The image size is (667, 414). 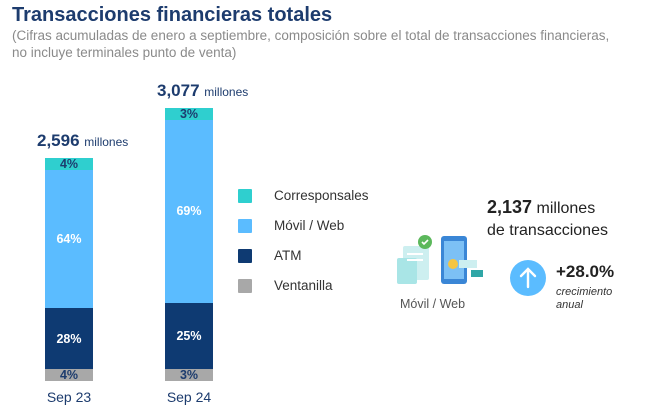 I want to click on bar-total-label: 2,596 millones, so click(x=82, y=141).